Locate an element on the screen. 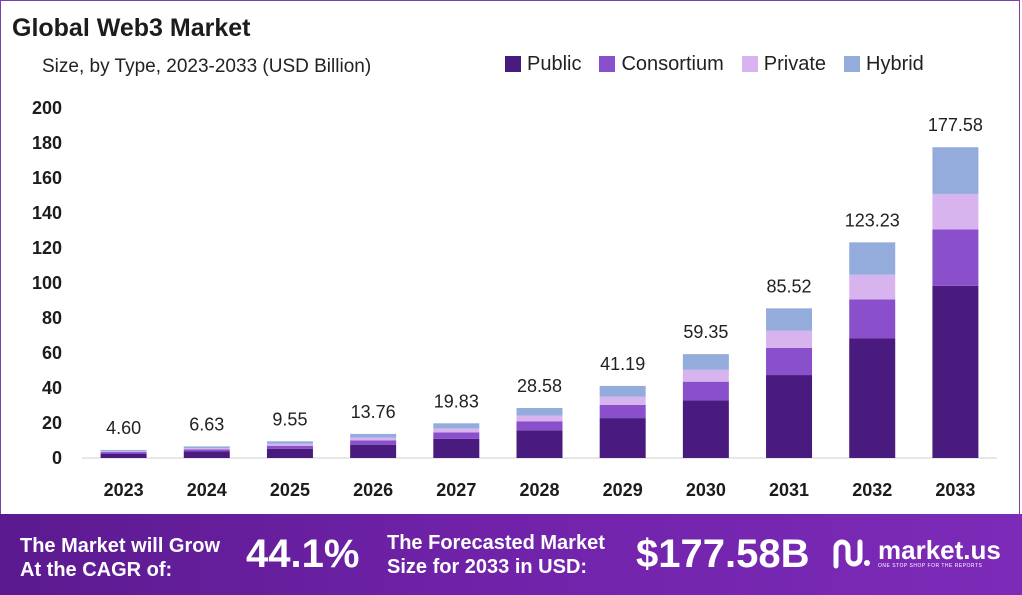 The image size is (1022, 595). bar-total-label: 6.63 is located at coordinates (206, 424).